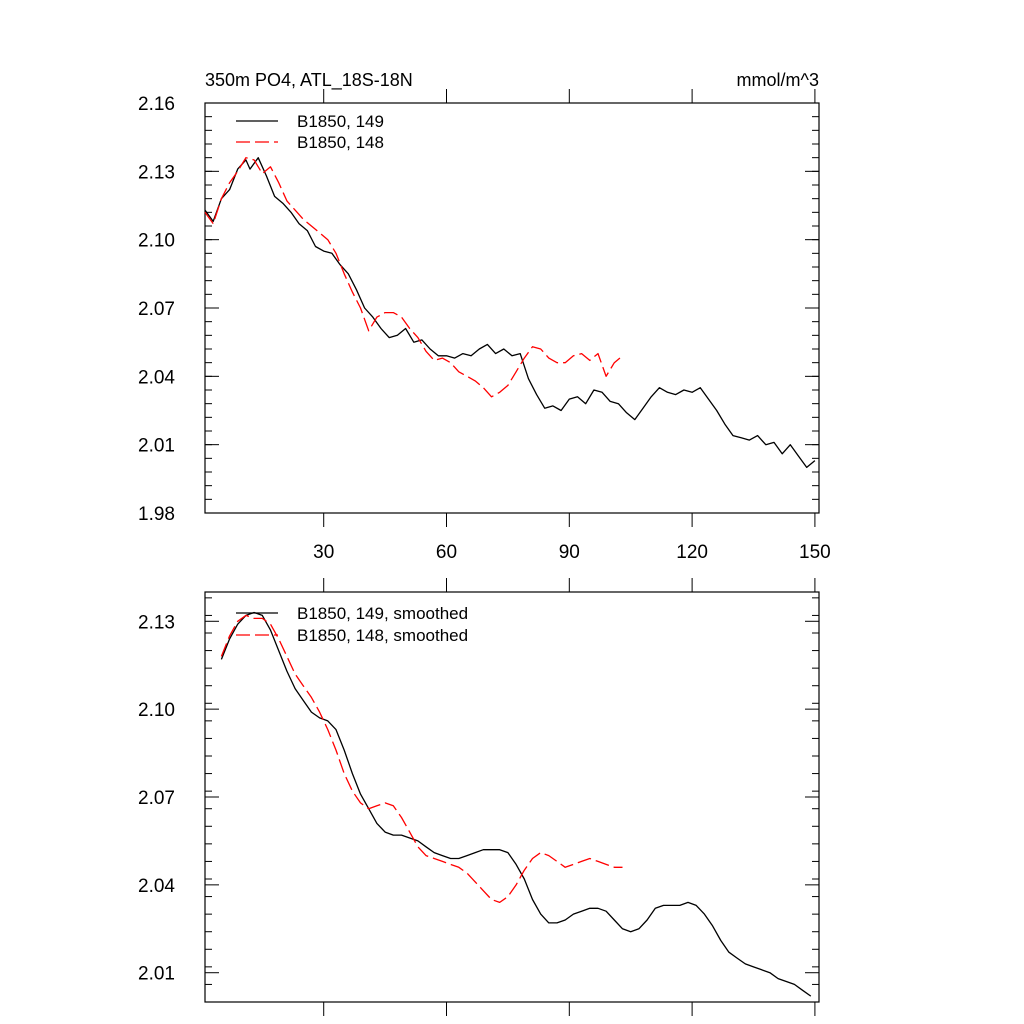  Describe the element at coordinates (340, 142) in the screenshot. I see `legend-label-2: B1850, 148` at that location.